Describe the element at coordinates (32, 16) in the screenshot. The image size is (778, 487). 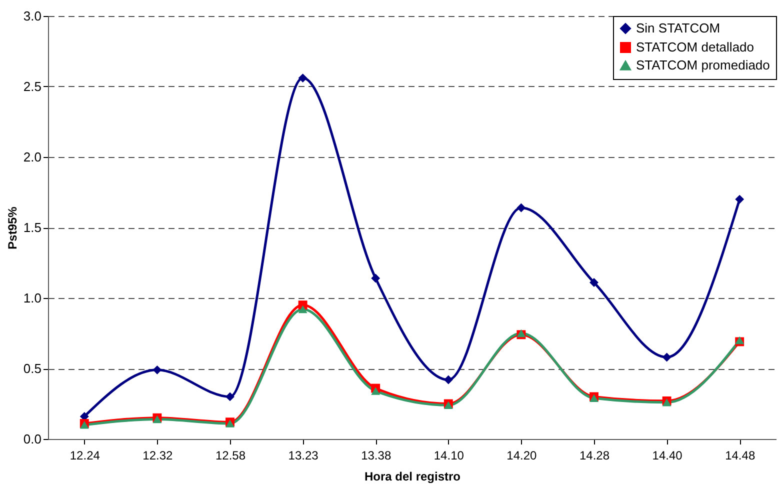
I see `y-tick-label: 3.0` at that location.